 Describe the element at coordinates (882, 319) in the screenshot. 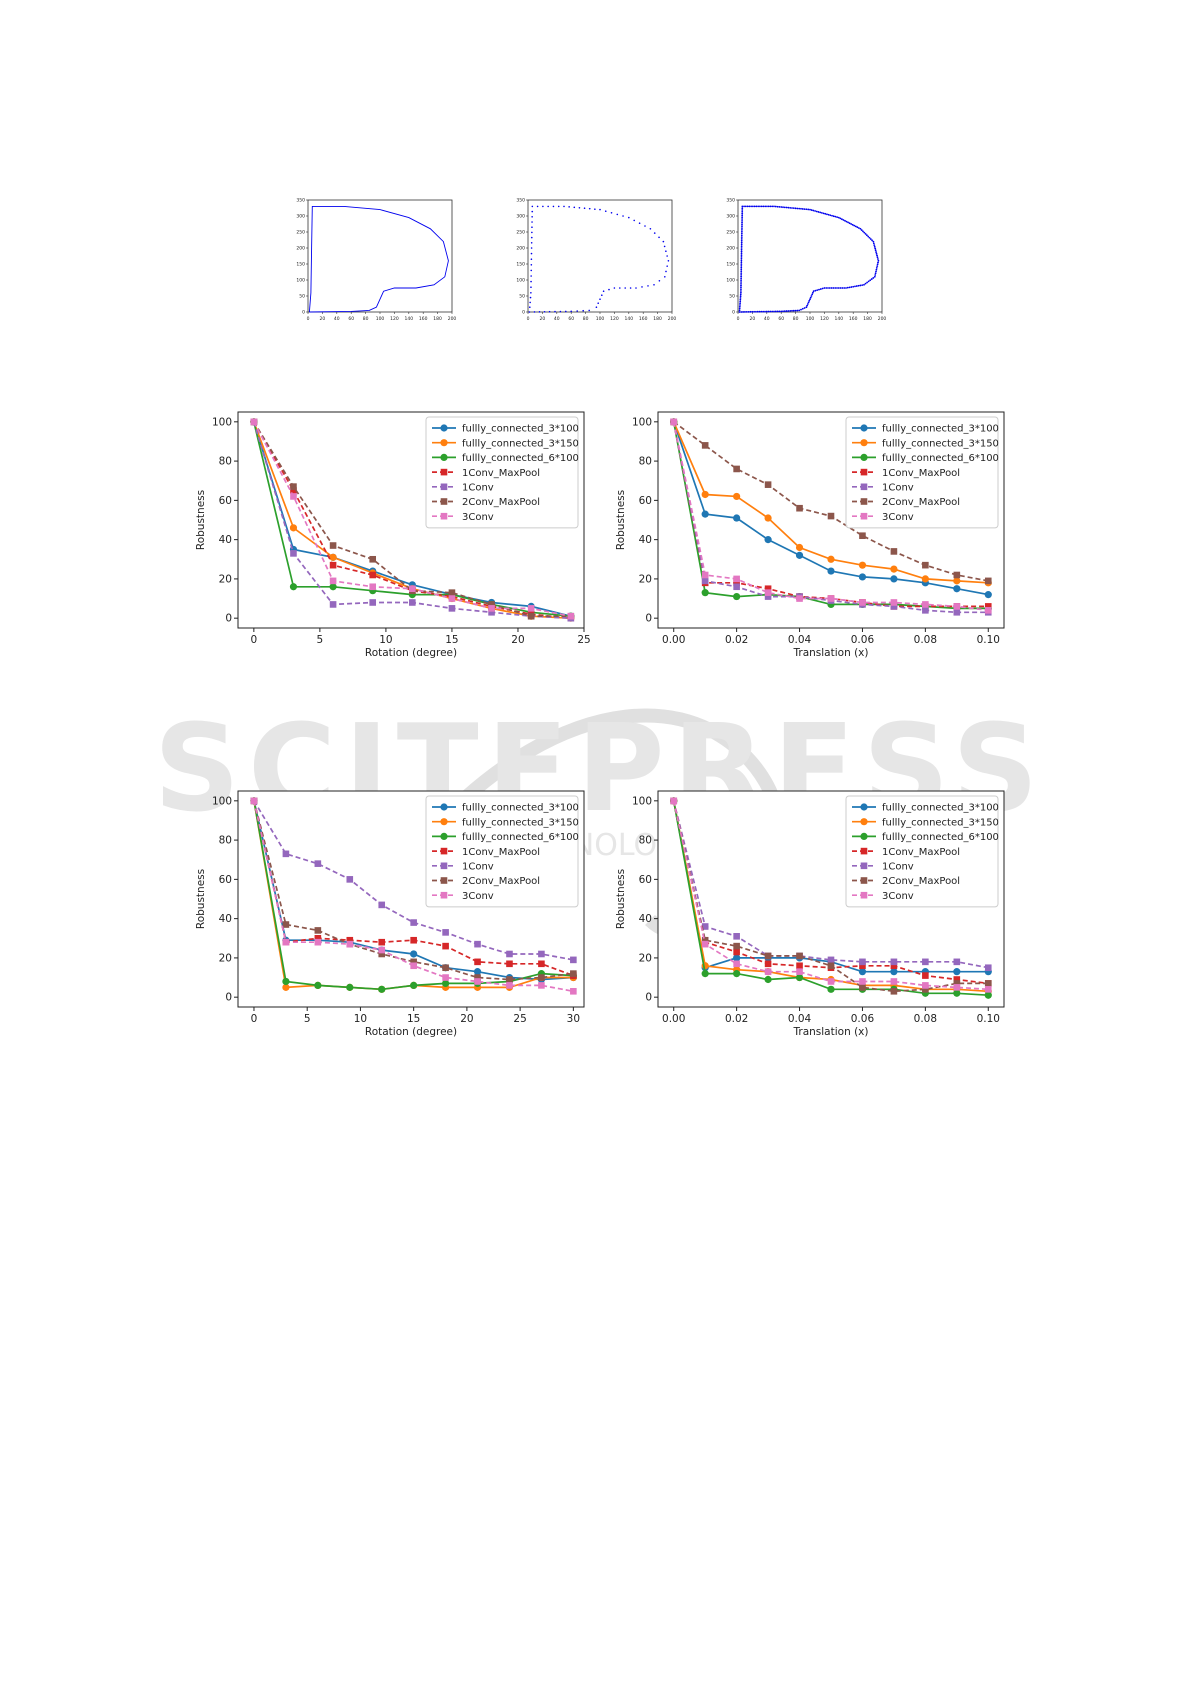

I see `x-tick-label: 200` at that location.